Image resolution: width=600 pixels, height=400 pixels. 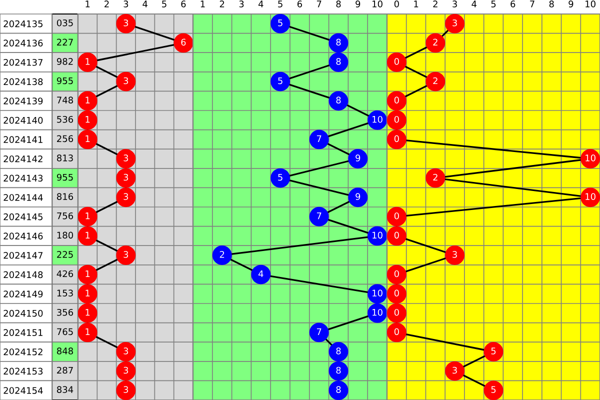 I want to click on category-label: 287, so click(x=65, y=370).